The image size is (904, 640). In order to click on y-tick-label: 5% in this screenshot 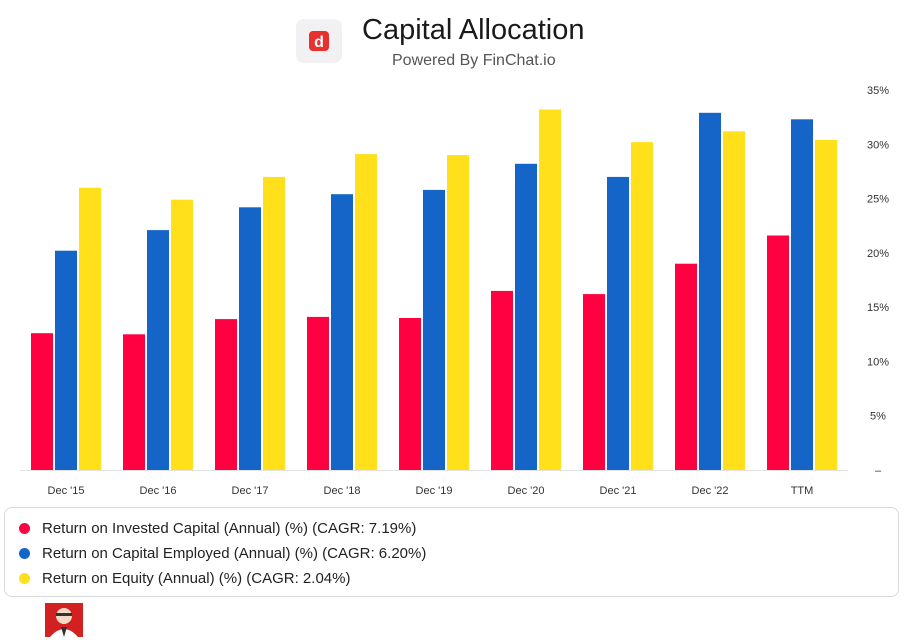, I will do `click(878, 417)`.